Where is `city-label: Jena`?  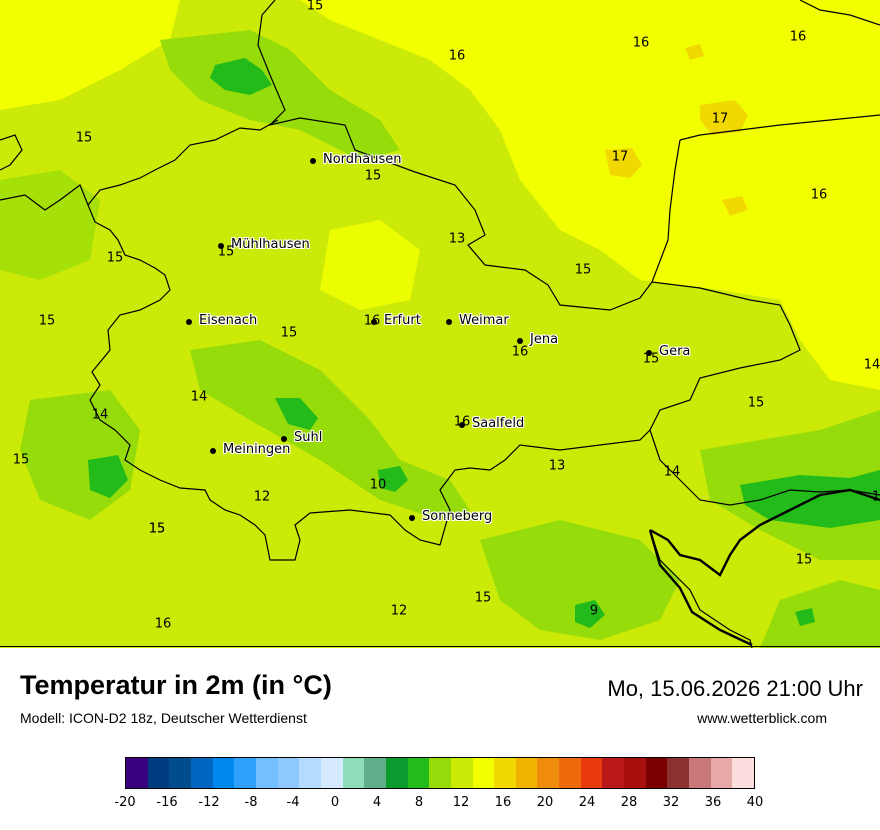
city-label: Jena is located at coordinates (544, 339).